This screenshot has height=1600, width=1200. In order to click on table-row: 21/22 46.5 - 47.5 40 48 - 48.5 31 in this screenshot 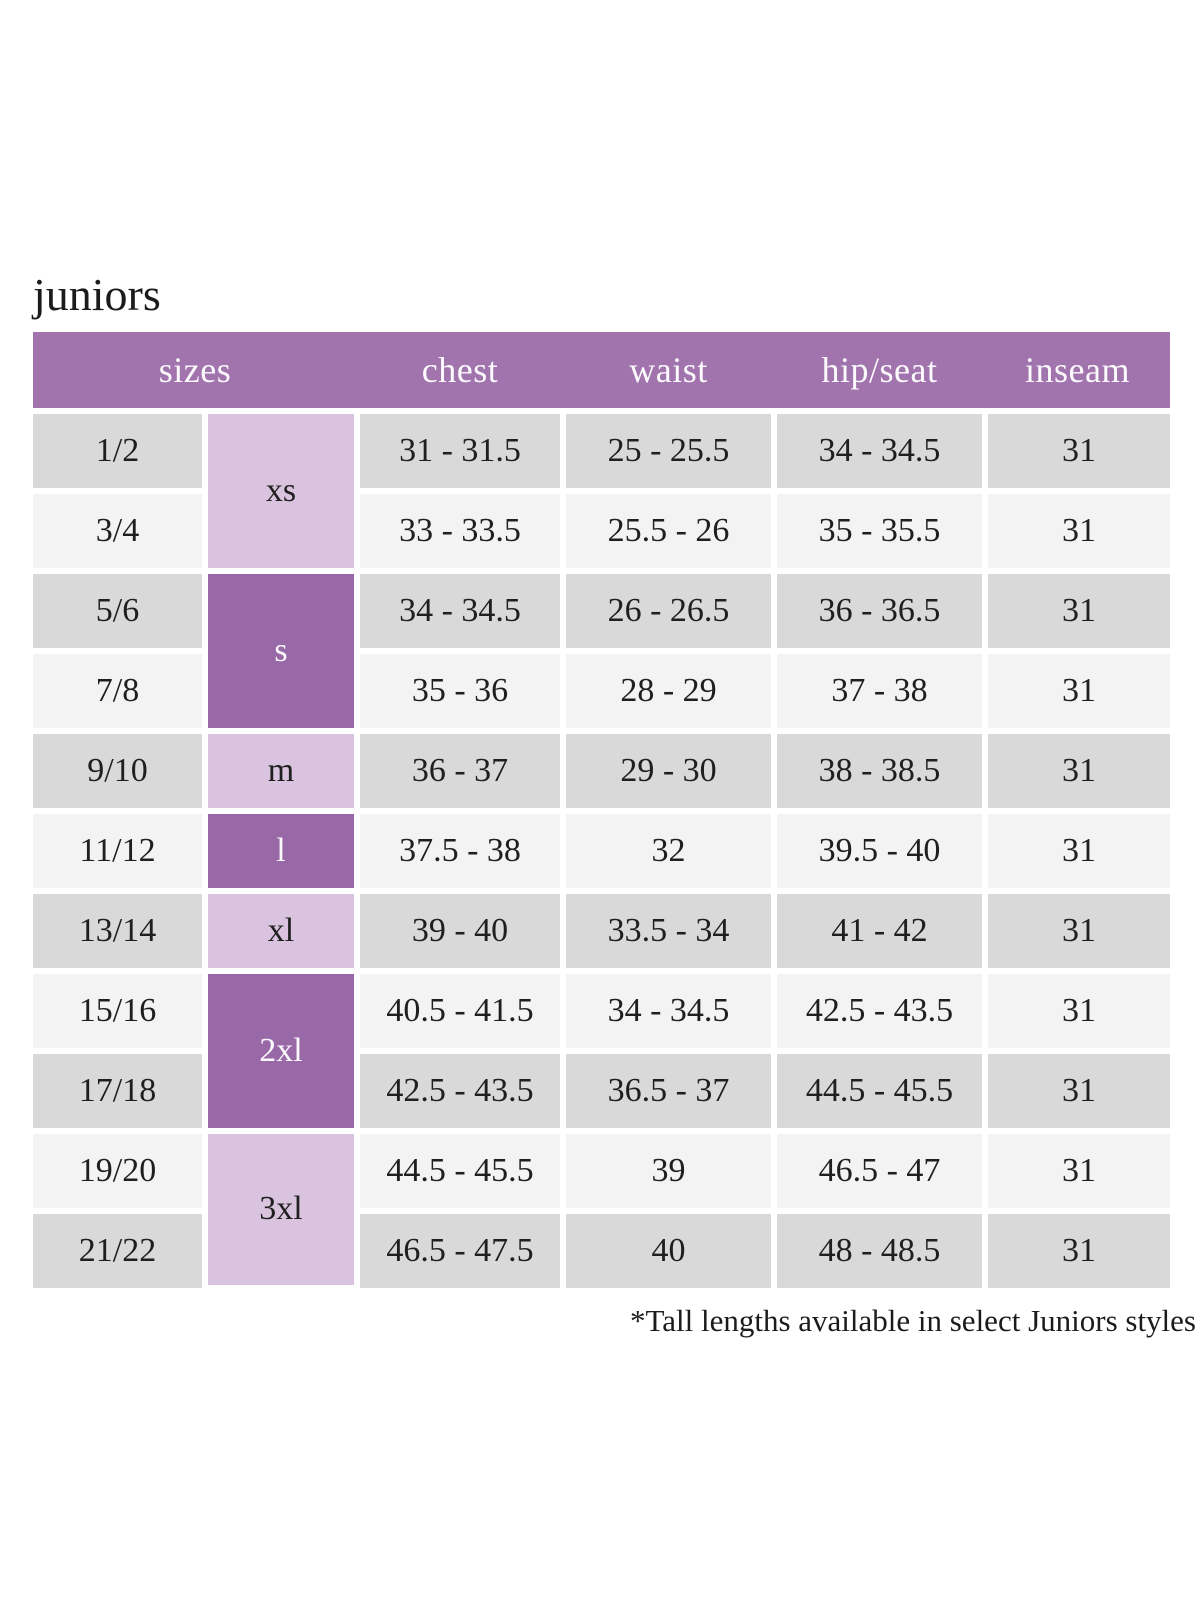, I will do `click(601, 1247)`.